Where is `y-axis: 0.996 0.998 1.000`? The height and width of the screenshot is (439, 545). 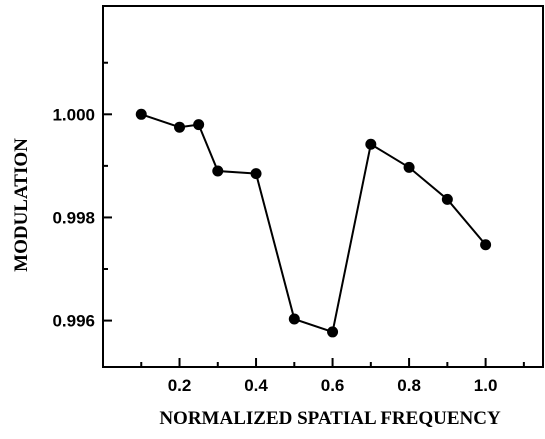 y-axis: 0.996 0.998 1.000 is located at coordinates (82, 196).